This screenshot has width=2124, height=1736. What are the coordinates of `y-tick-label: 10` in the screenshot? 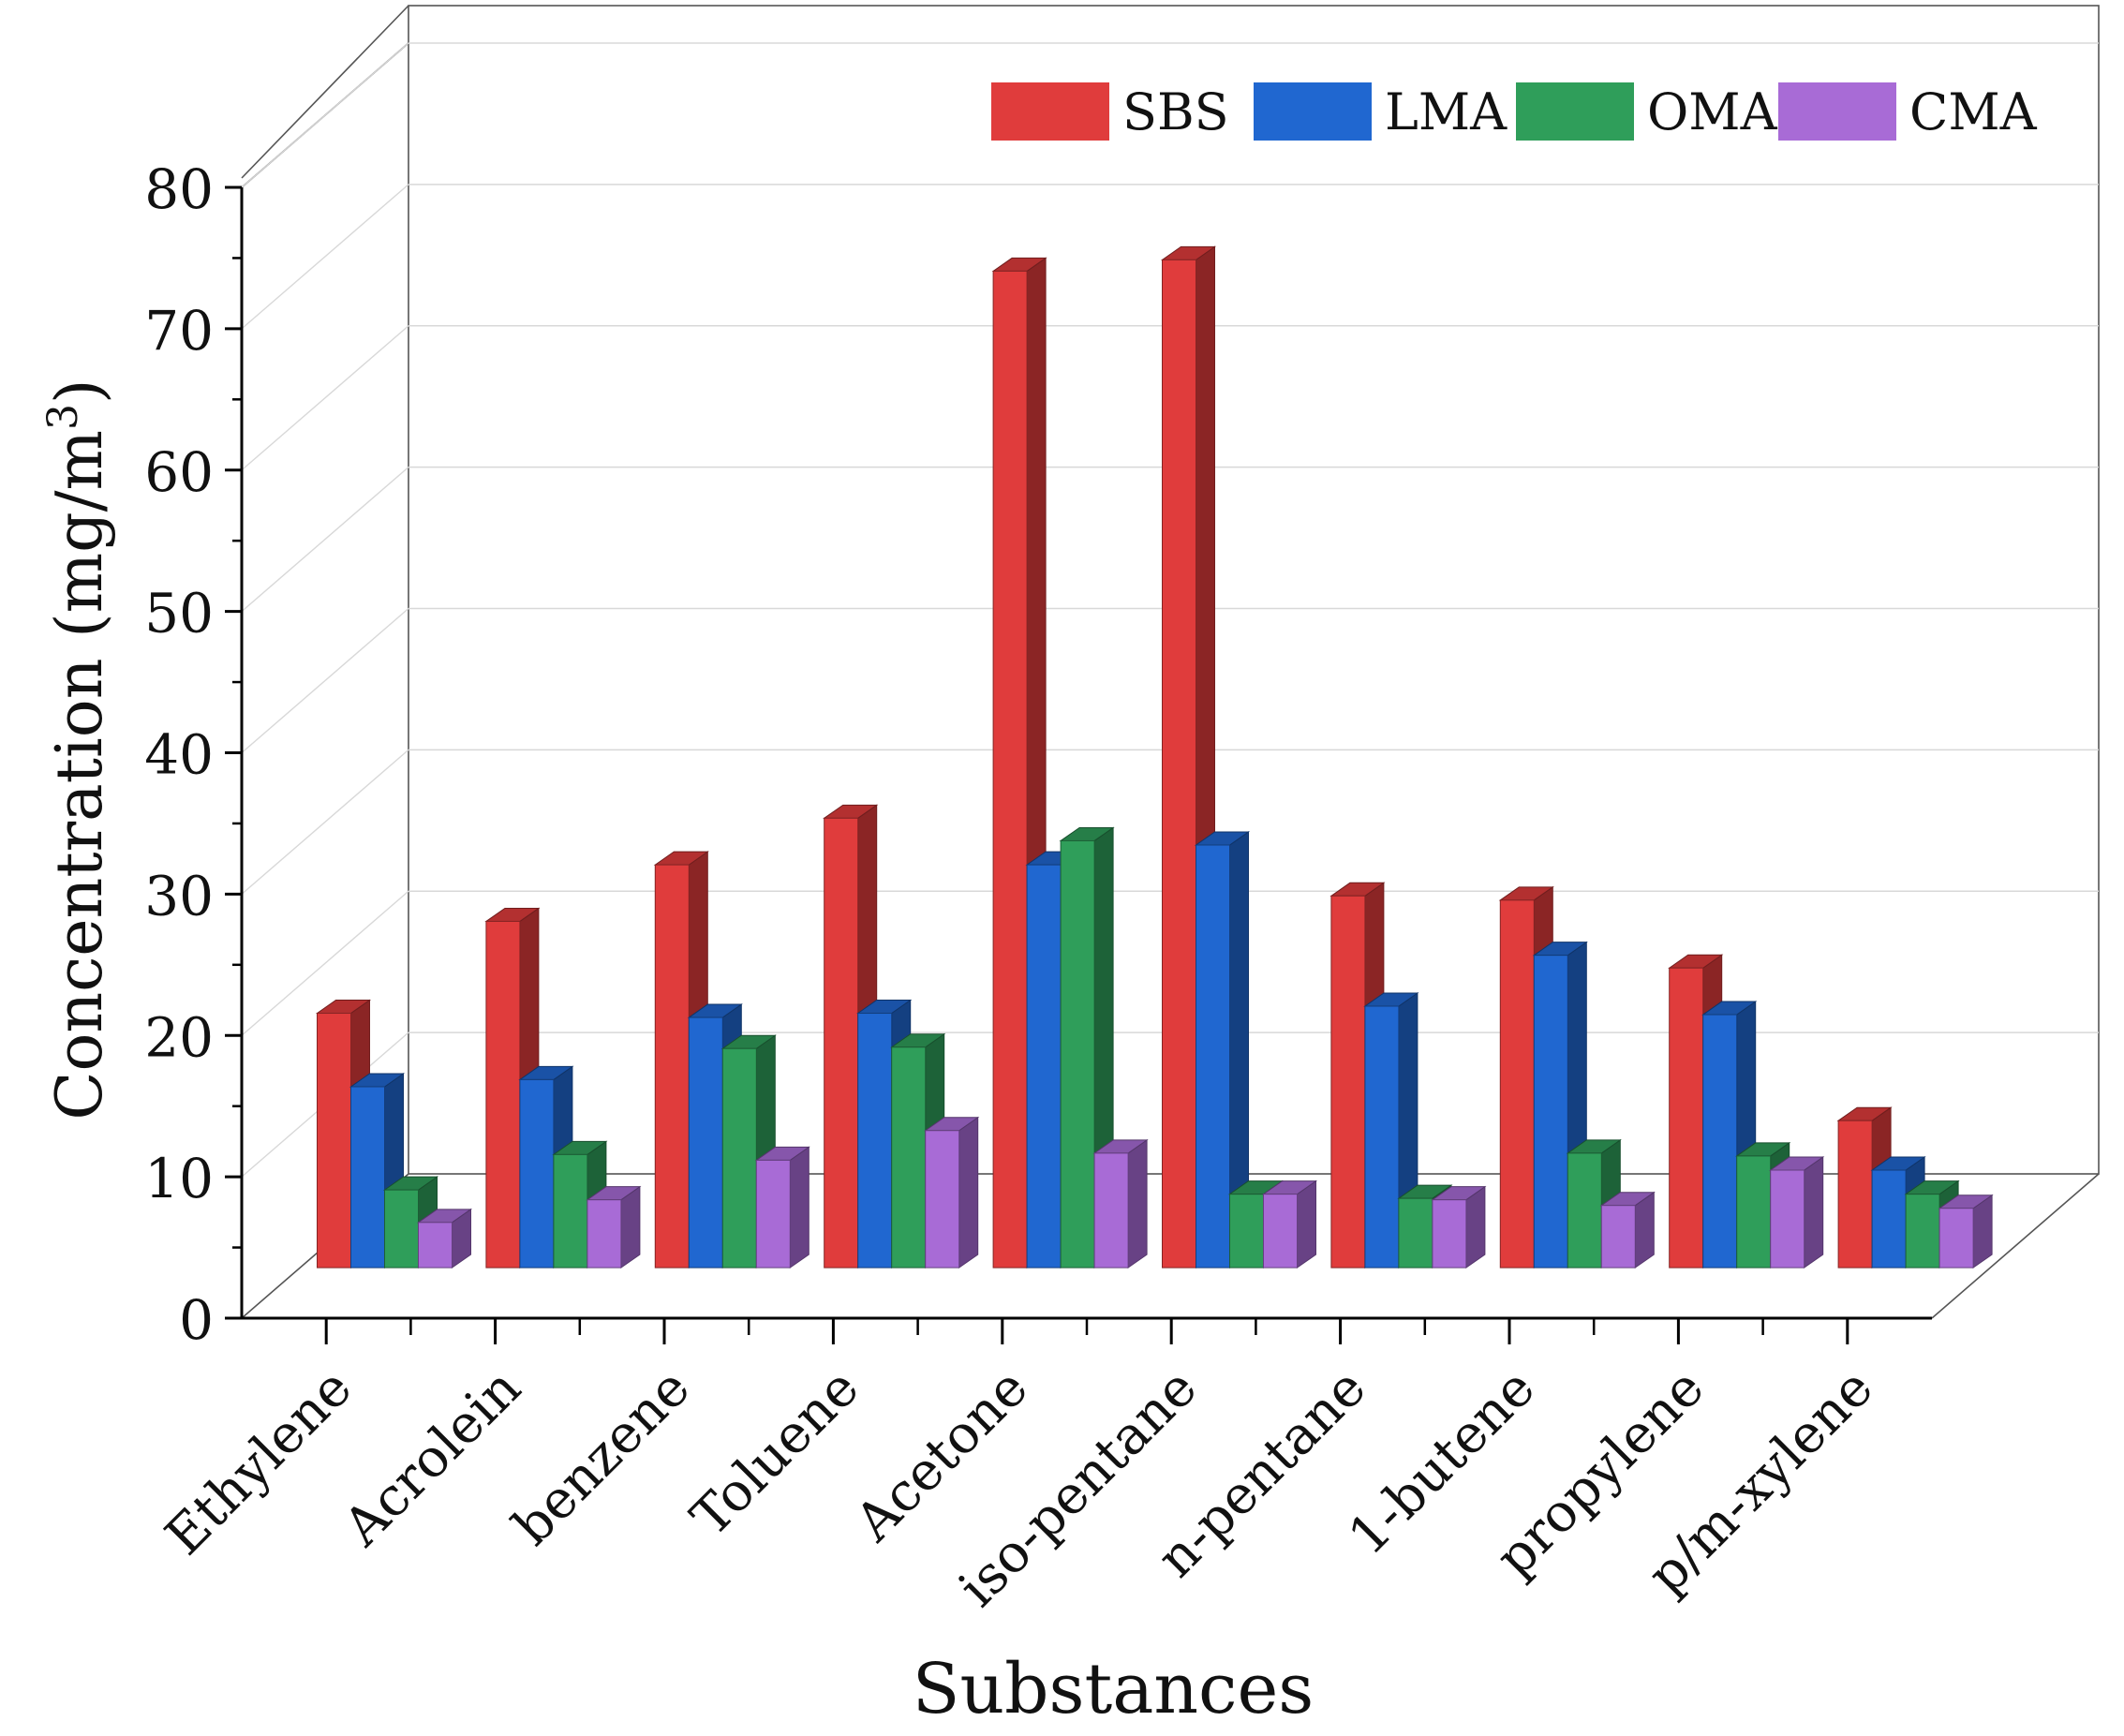 It's located at (179, 1179).